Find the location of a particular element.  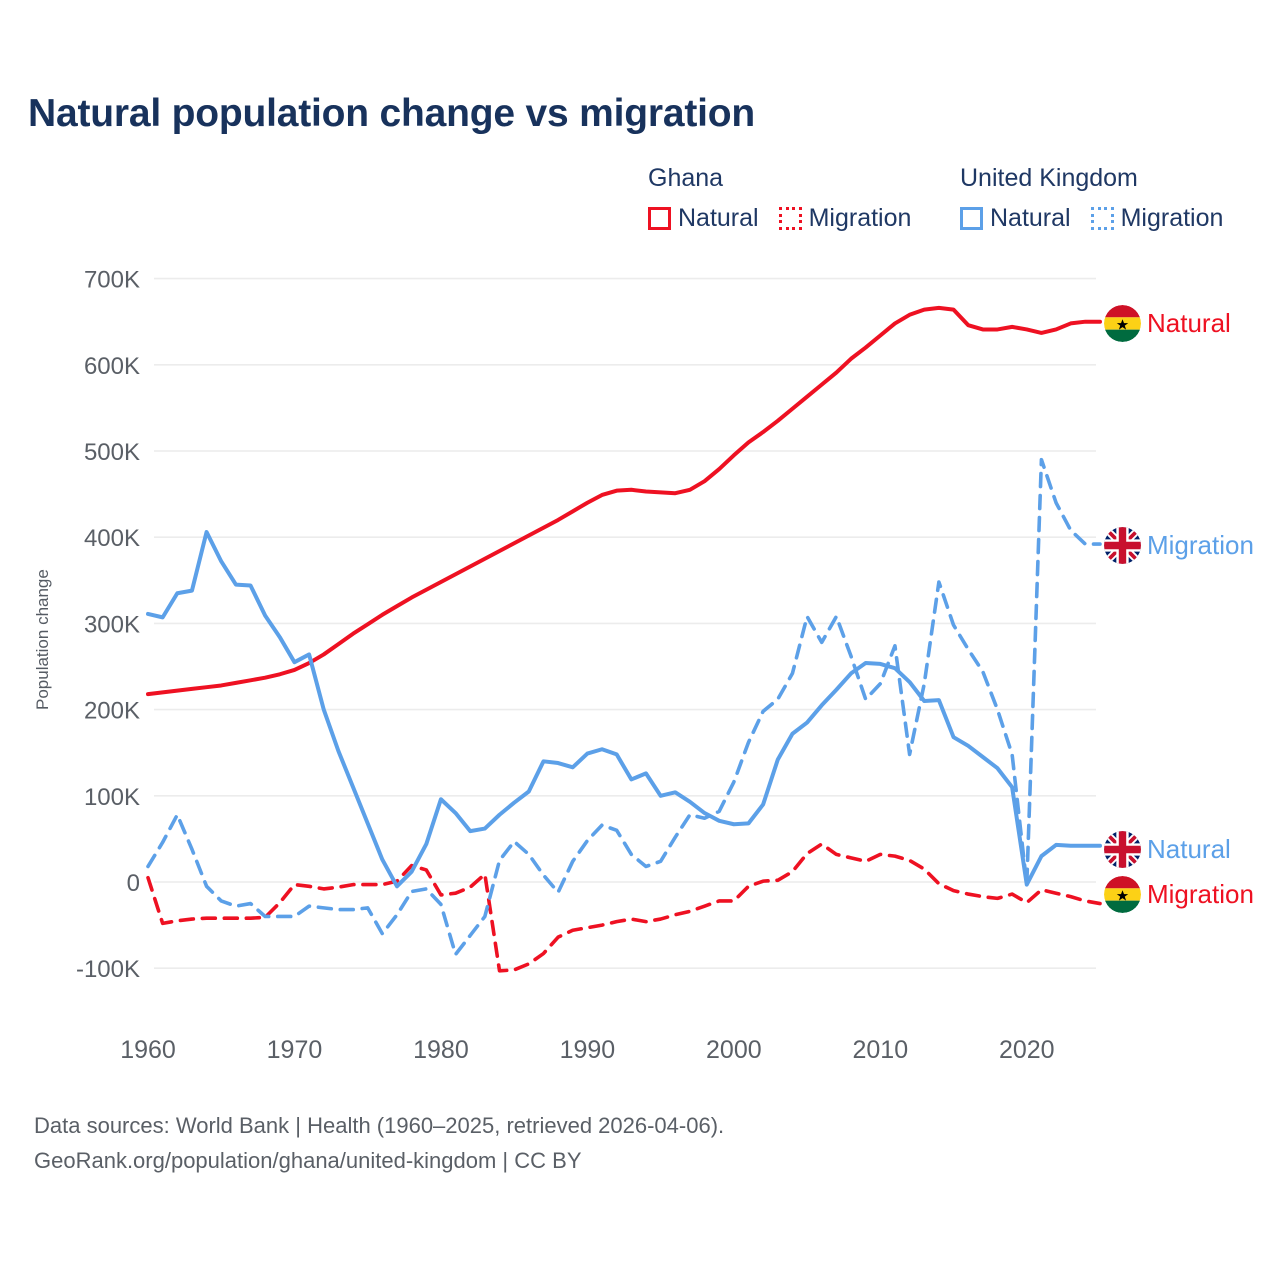

x-axis-tick-label: 1970 is located at coordinates (295, 1050).